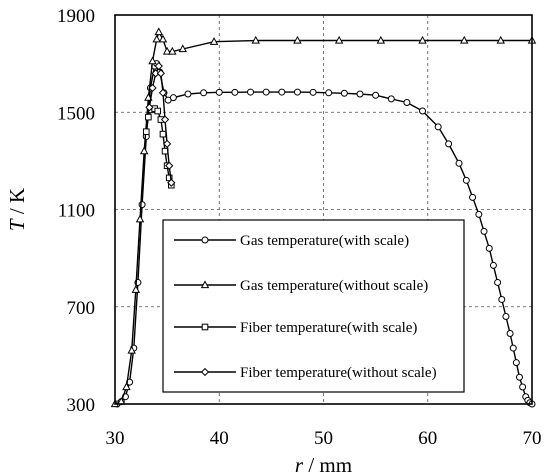 This screenshot has width=550, height=476. I want to click on legend-item: Fiber temperature(with scale), so click(295, 328).